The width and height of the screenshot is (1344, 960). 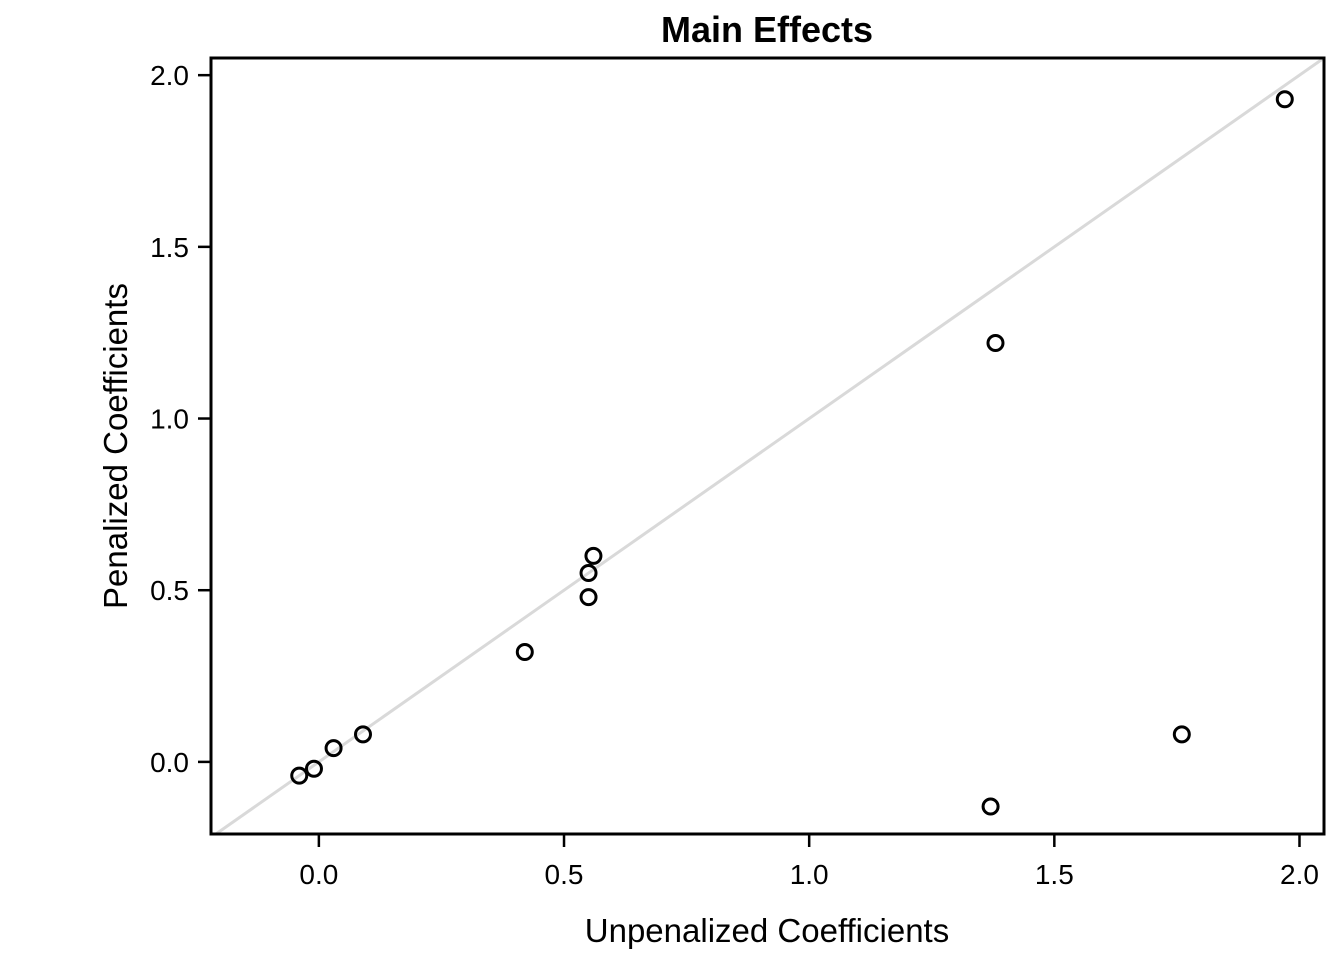 What do you see at coordinates (169, 419) in the screenshot?
I see `y-tick-label-2: 1.0` at bounding box center [169, 419].